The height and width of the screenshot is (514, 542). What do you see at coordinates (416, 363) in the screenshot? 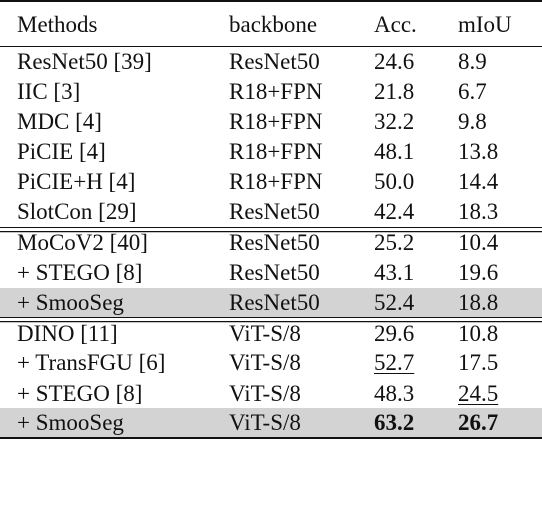
I see `acc-cell: 52.7` at bounding box center [416, 363].